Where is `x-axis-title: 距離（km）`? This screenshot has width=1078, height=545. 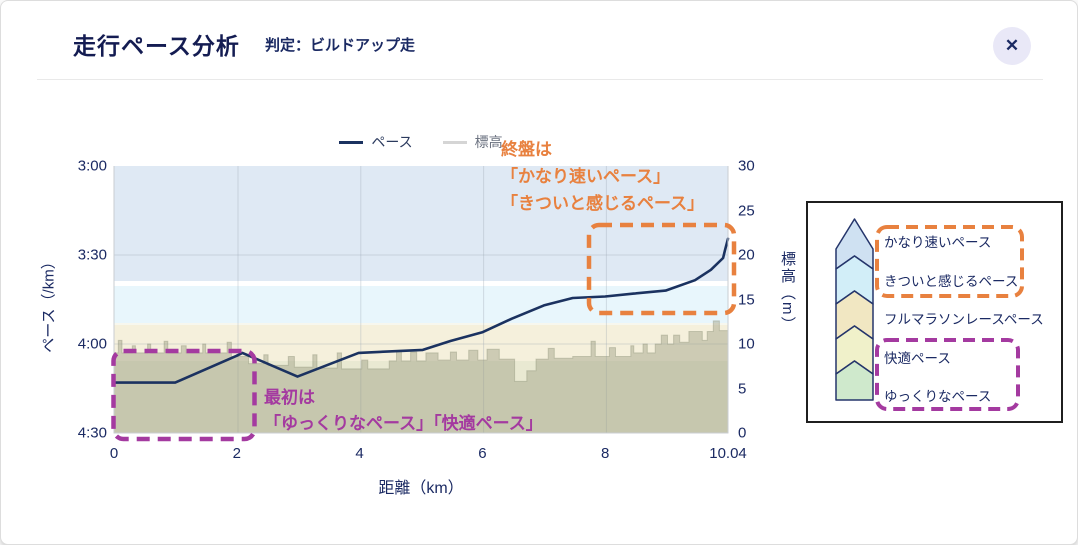
x-axis-title: 距離（km） is located at coordinates (421, 488).